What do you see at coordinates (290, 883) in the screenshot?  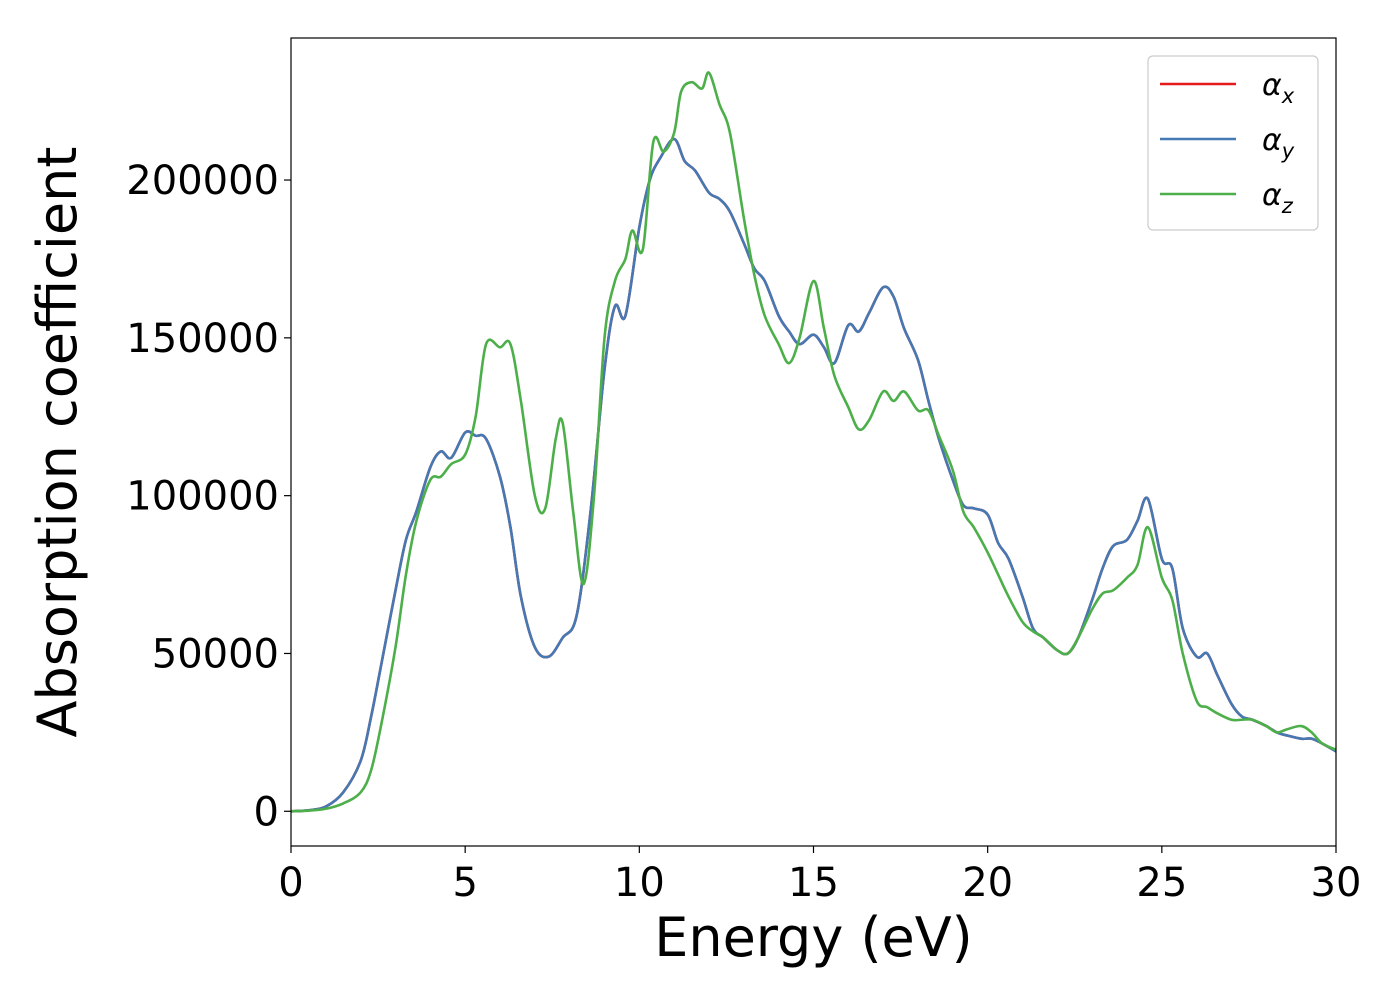 I see `x-tick-label: 0` at bounding box center [290, 883].